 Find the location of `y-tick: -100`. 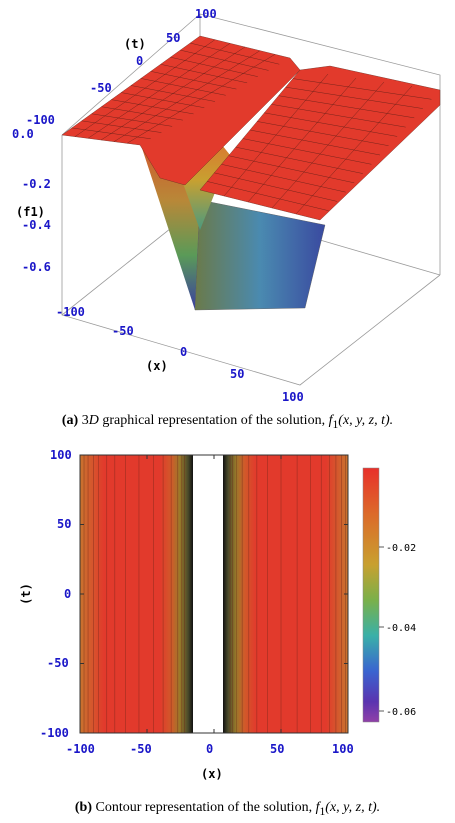

y-tick: -100 is located at coordinates (54, 733).